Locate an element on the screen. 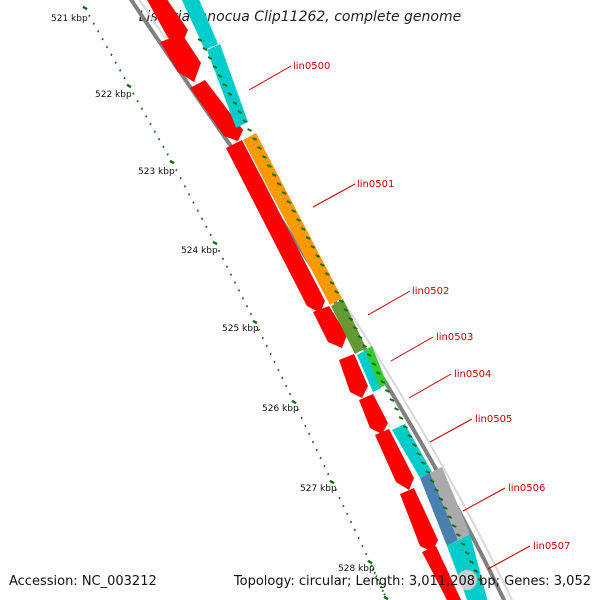  gene-label: lin0502 is located at coordinates (430, 291).